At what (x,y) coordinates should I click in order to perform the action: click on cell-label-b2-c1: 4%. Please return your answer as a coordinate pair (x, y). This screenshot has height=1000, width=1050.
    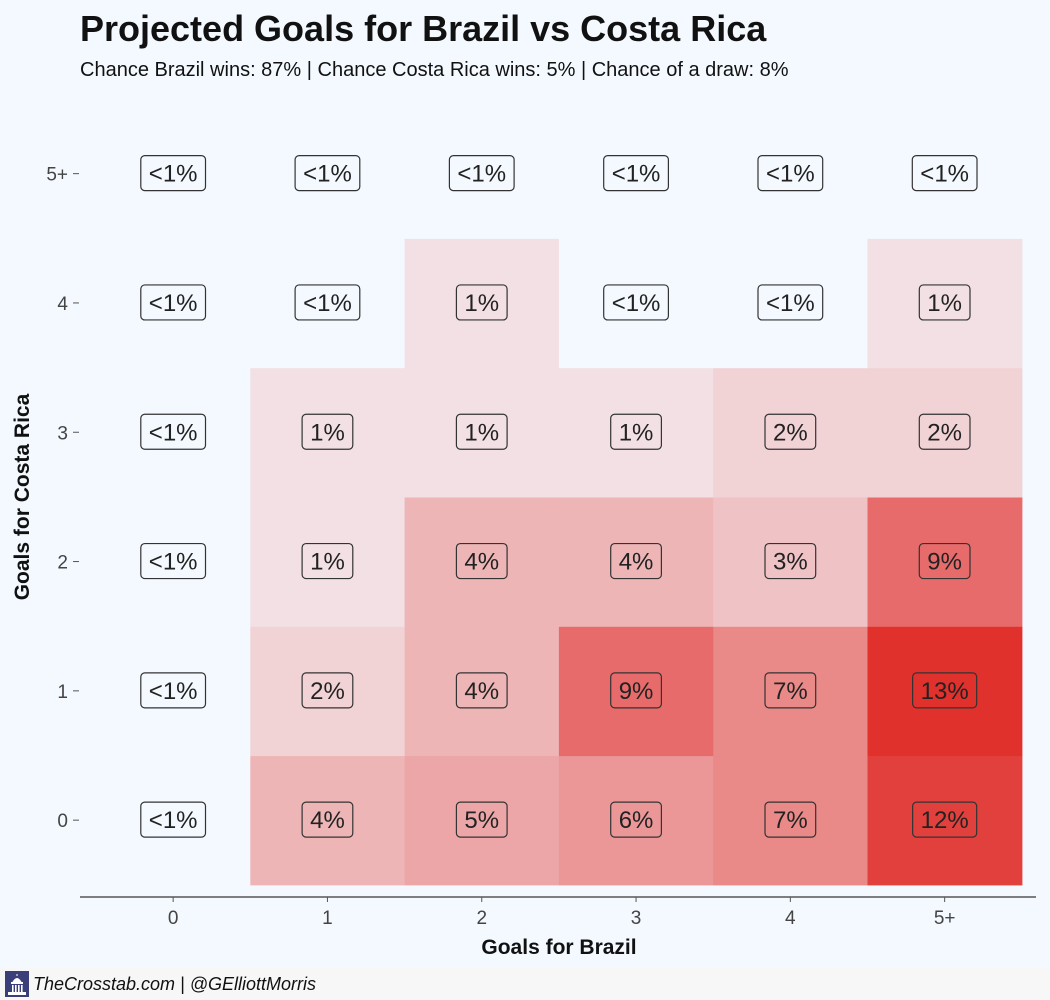
    Looking at the image, I should click on (481, 690).